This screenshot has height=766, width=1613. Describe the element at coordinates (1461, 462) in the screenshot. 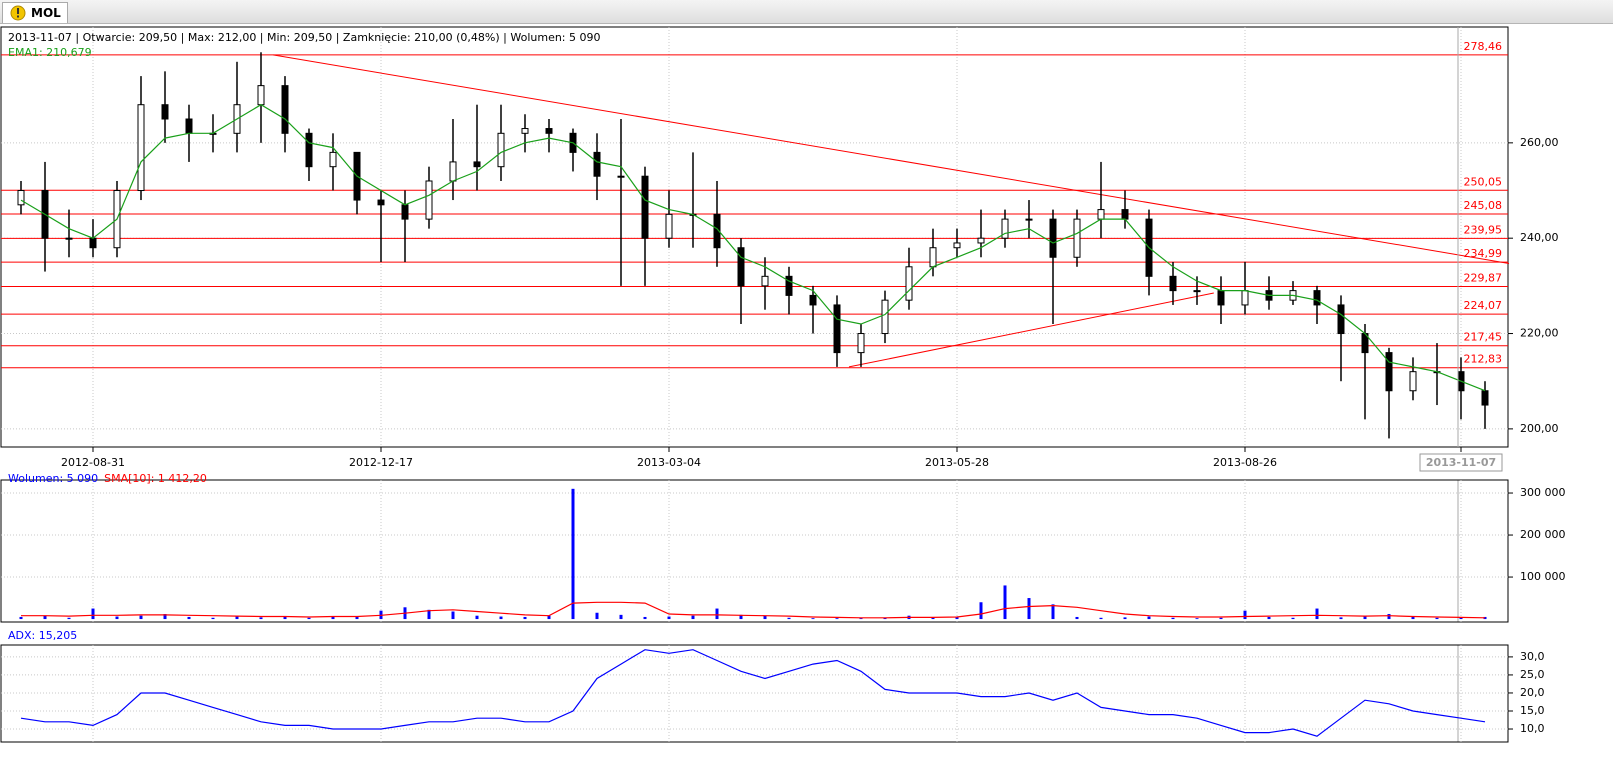

I see `cursor-date-box` at that location.